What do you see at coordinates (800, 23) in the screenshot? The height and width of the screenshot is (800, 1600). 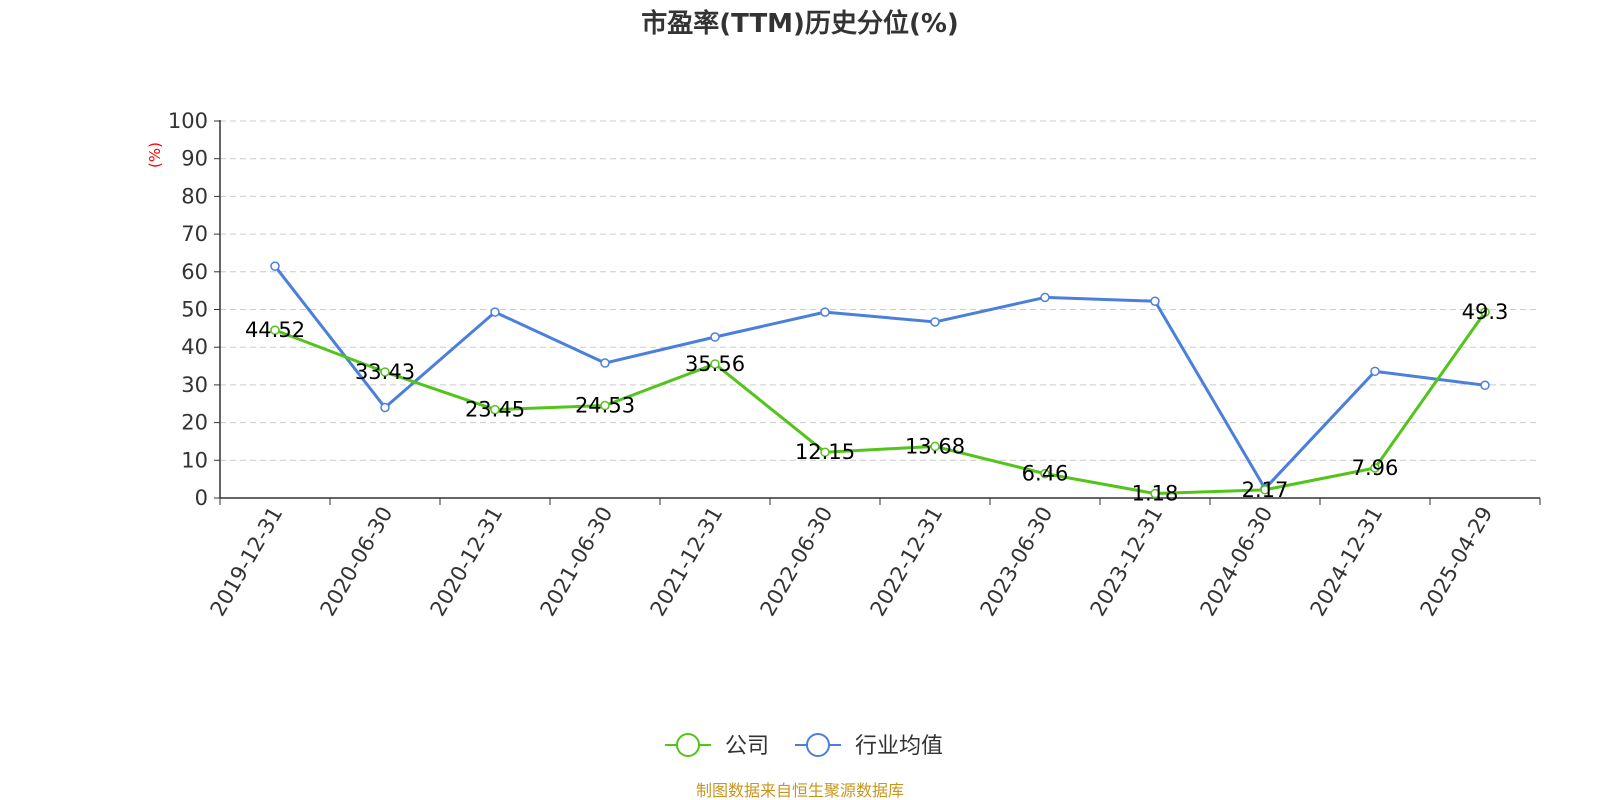 I see `chart-title: 市盈率(TTM)历史分位(%)` at bounding box center [800, 23].